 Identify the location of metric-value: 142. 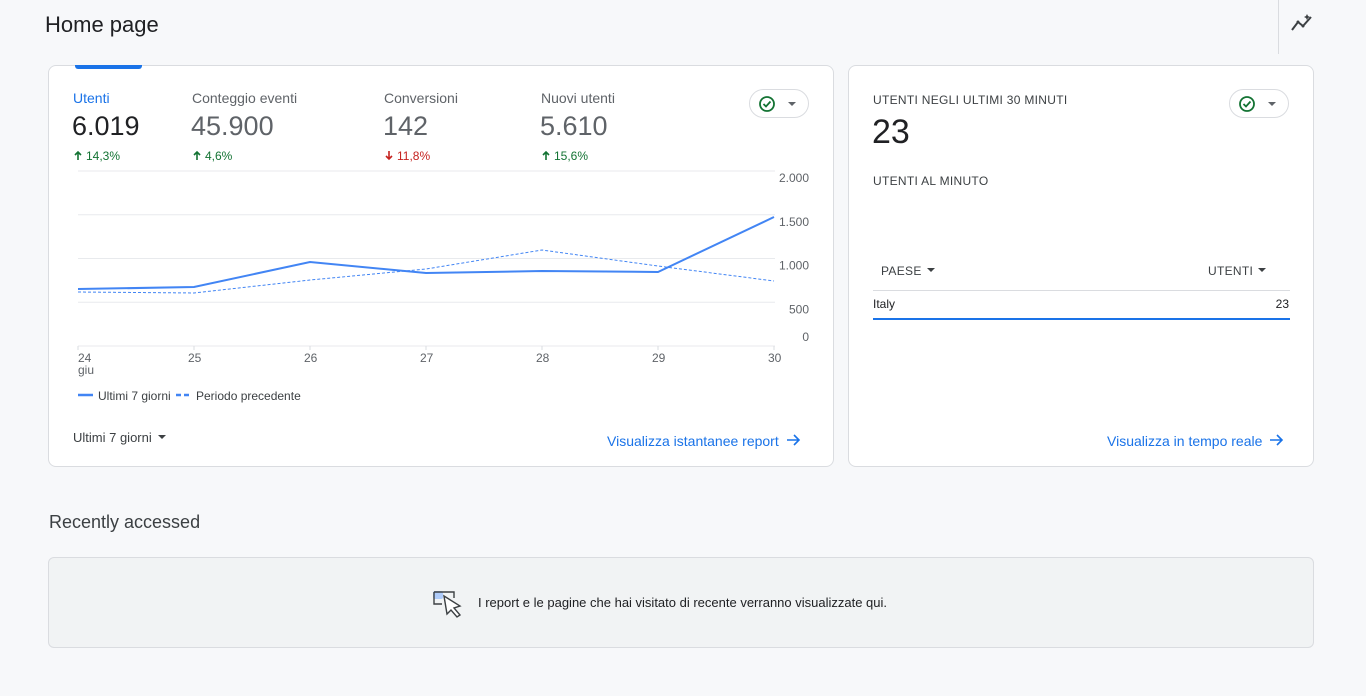
(406, 126).